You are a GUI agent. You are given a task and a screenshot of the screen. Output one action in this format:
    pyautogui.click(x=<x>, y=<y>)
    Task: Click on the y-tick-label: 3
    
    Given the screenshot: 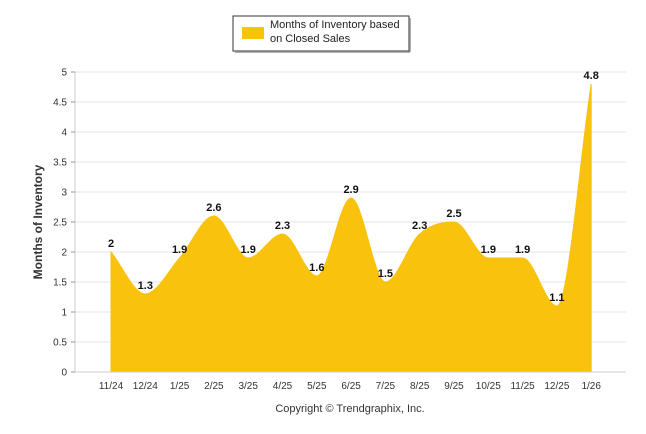 What is the action you would take?
    pyautogui.click(x=64, y=193)
    